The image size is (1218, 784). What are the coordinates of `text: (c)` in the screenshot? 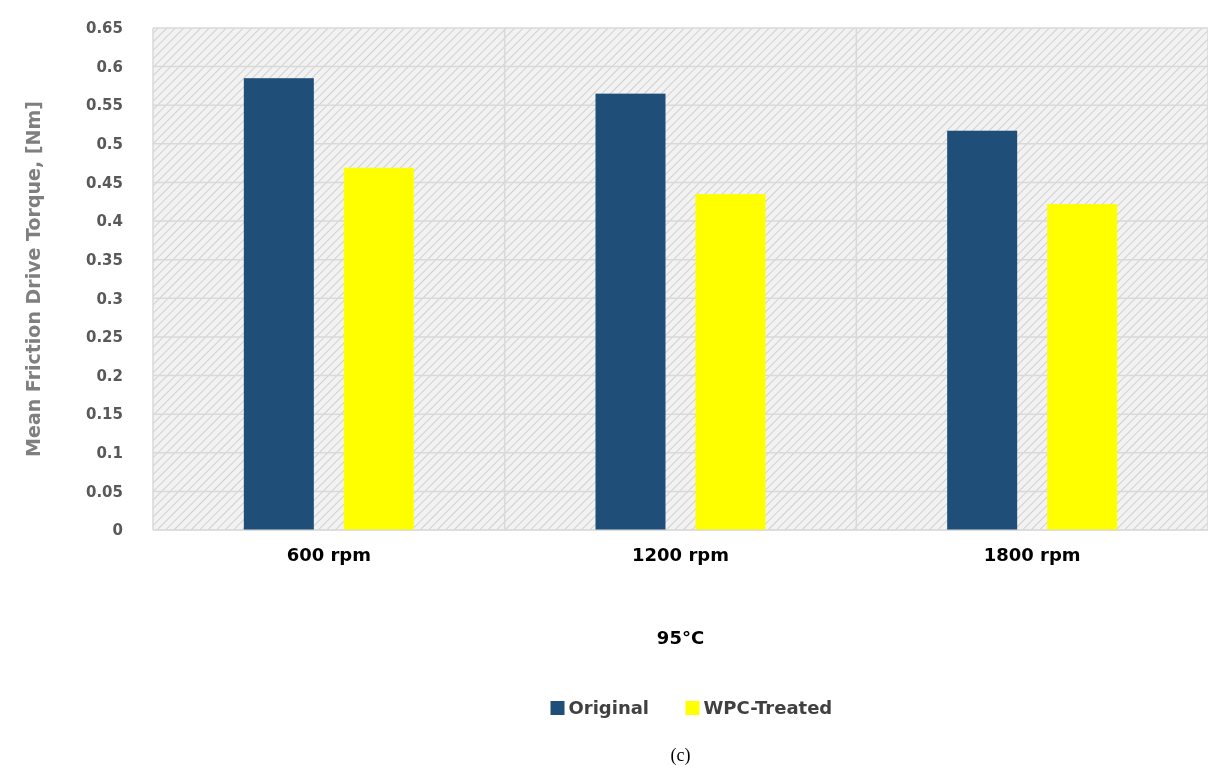 It's located at (680, 755).